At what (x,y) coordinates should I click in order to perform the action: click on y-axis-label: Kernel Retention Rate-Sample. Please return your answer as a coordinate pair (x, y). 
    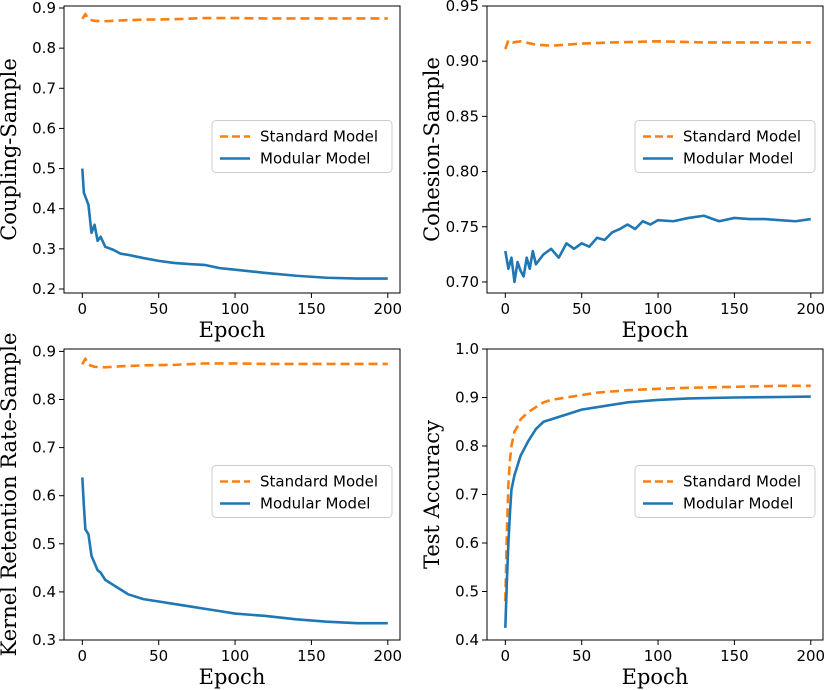
    Looking at the image, I should click on (10, 495).